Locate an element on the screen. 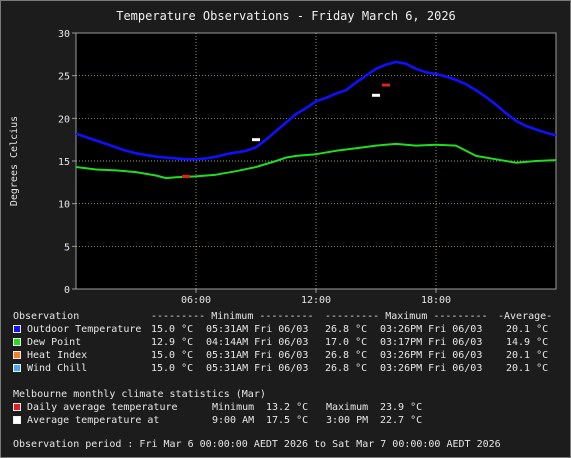 Image resolution: width=571 pixels, height=458 pixels. legend-name: Outdoor Temperature is located at coordinates (84, 329).